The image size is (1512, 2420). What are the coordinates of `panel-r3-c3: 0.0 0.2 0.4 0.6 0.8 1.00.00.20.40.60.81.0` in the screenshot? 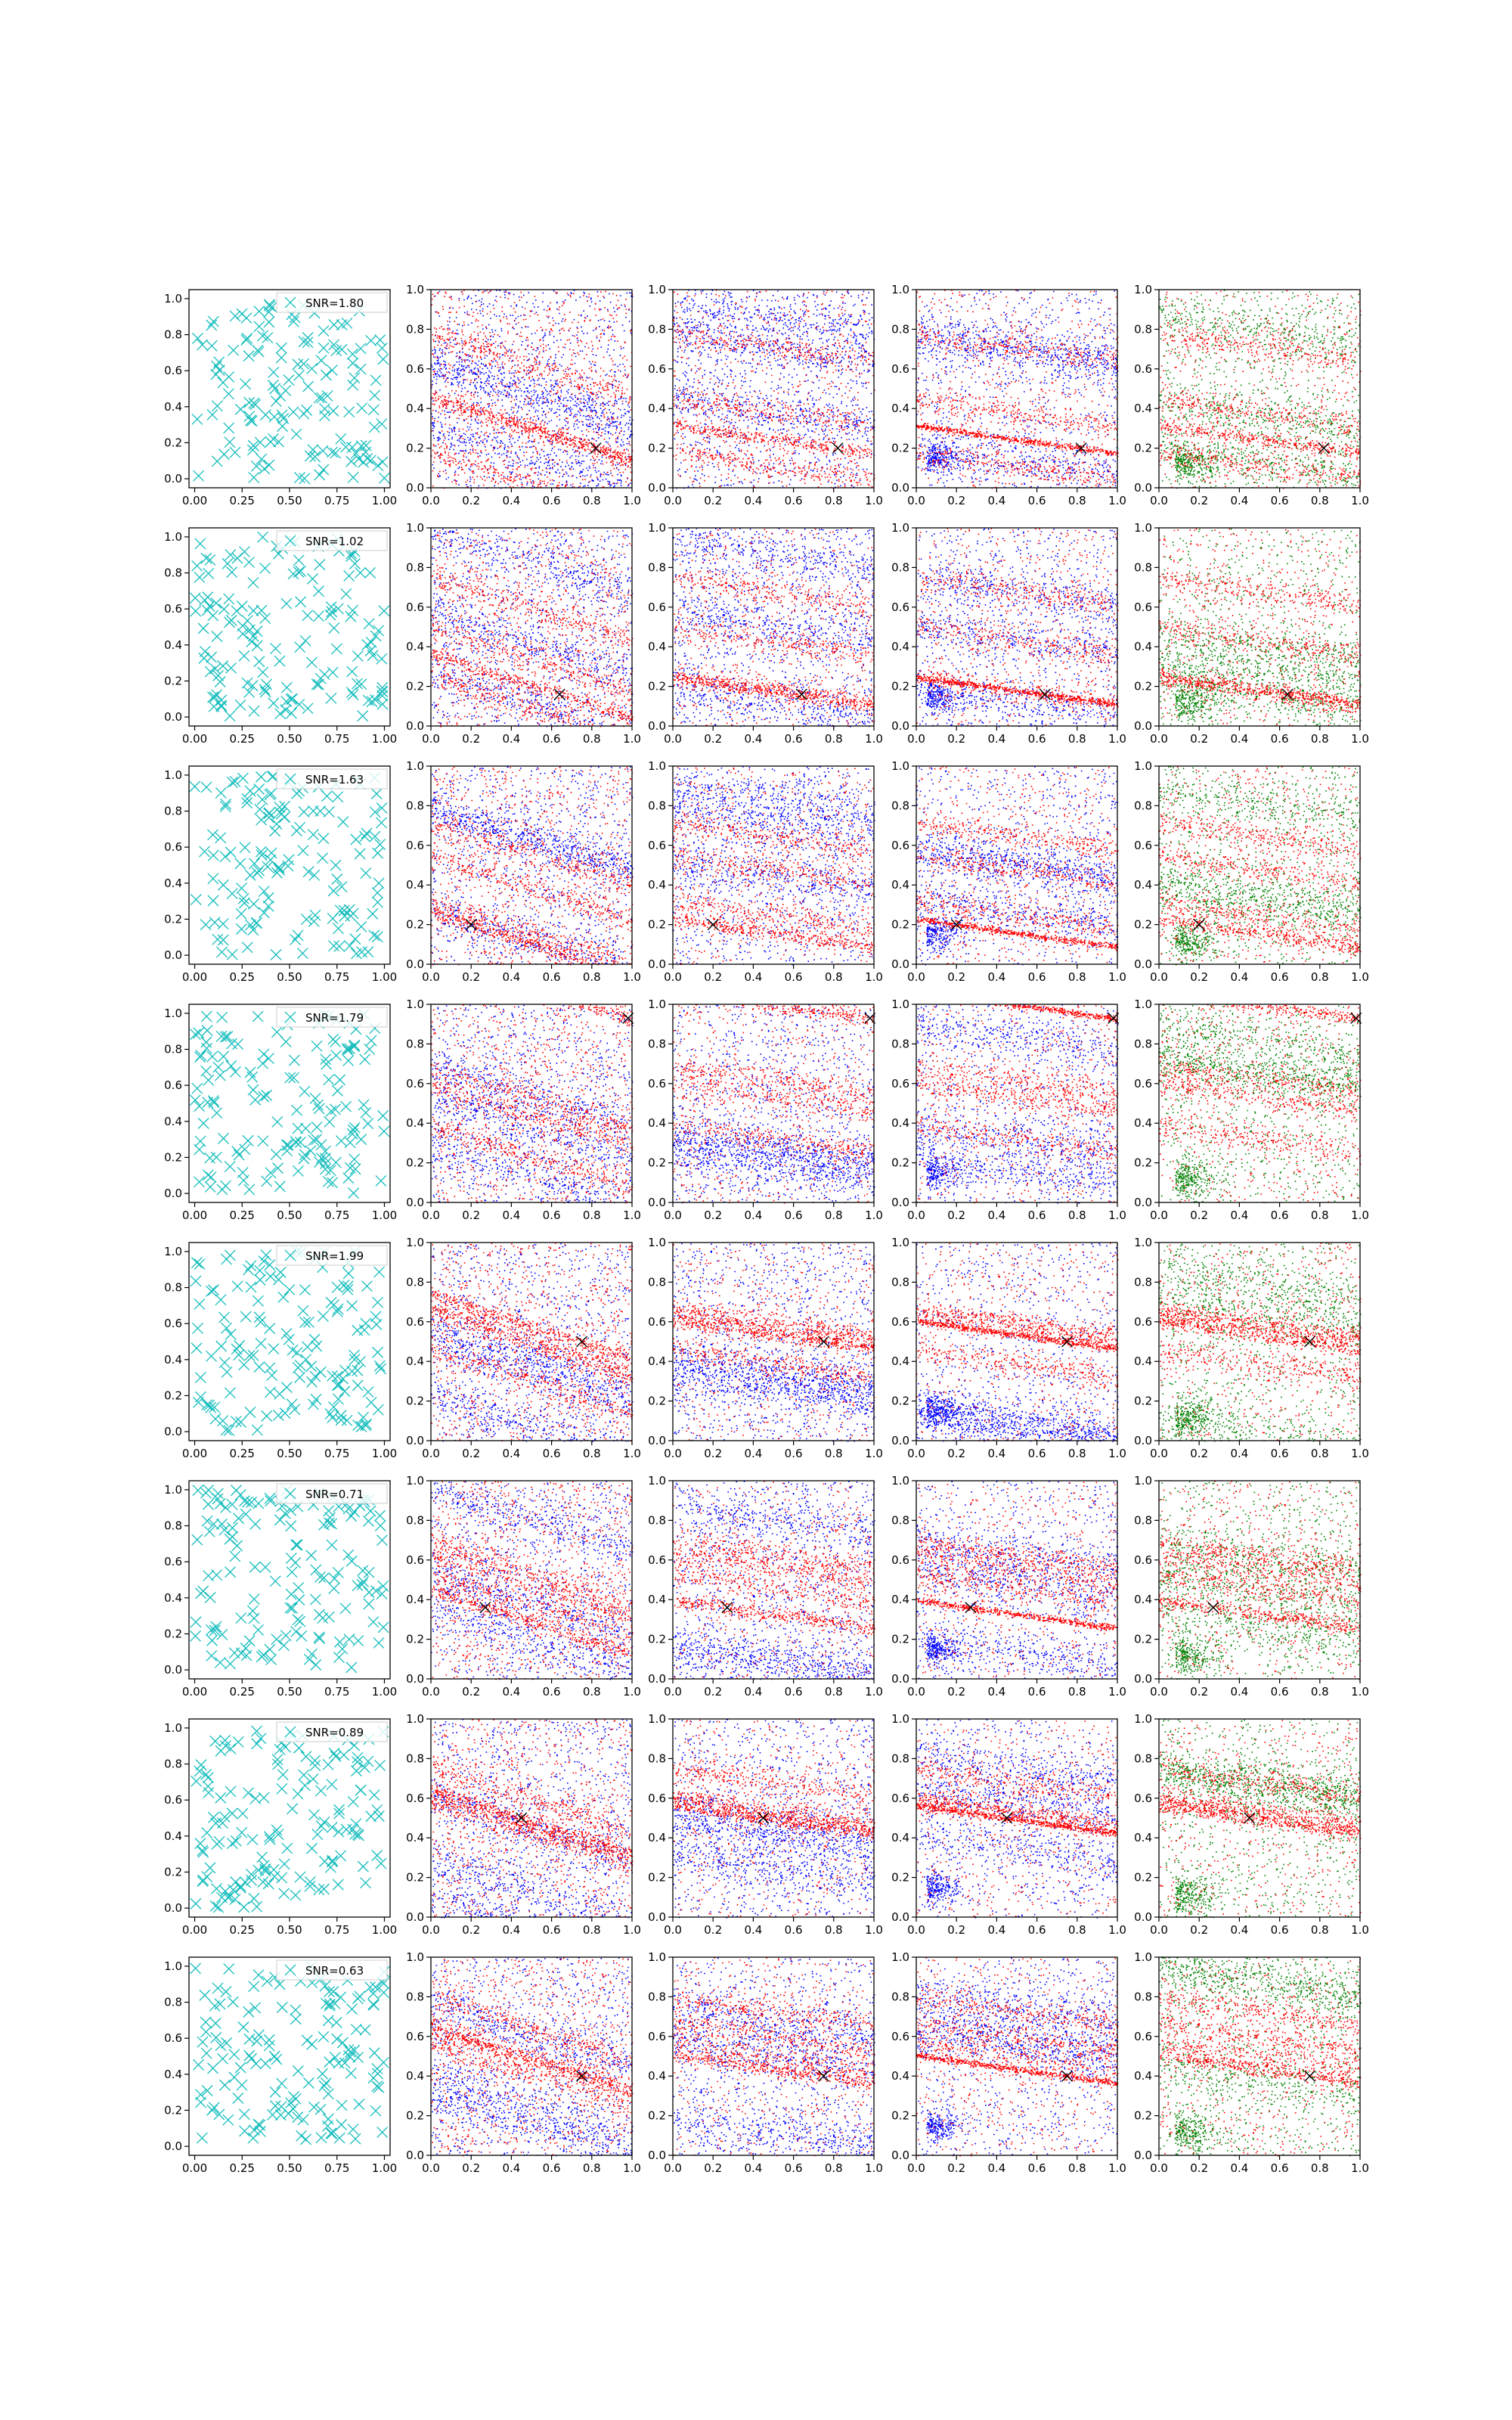 It's located at (765, 871).